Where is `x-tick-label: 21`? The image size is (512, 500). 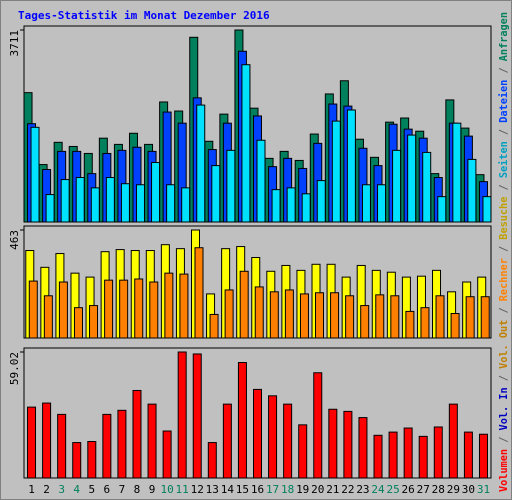 x-tick-label: 21 is located at coordinates (332, 489).